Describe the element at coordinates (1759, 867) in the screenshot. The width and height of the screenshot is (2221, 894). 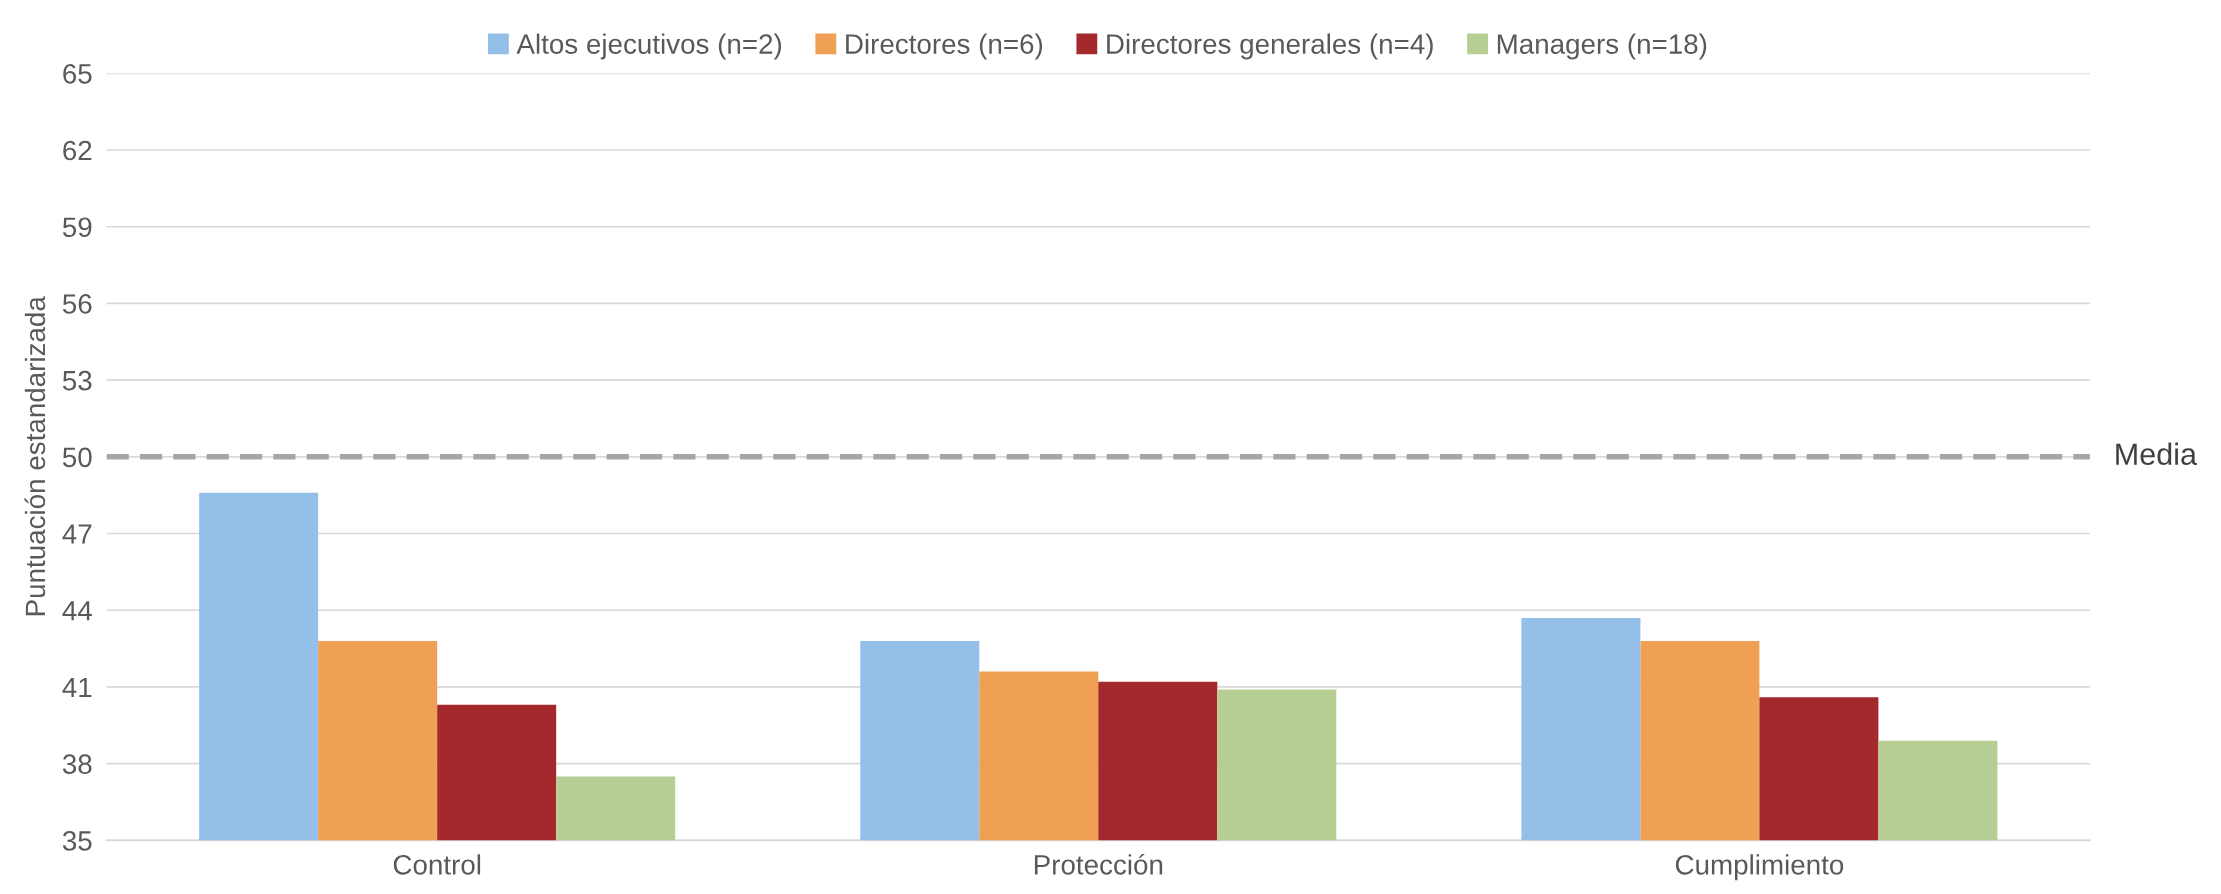
I see `x-tick-label: Cumplimiento` at that location.